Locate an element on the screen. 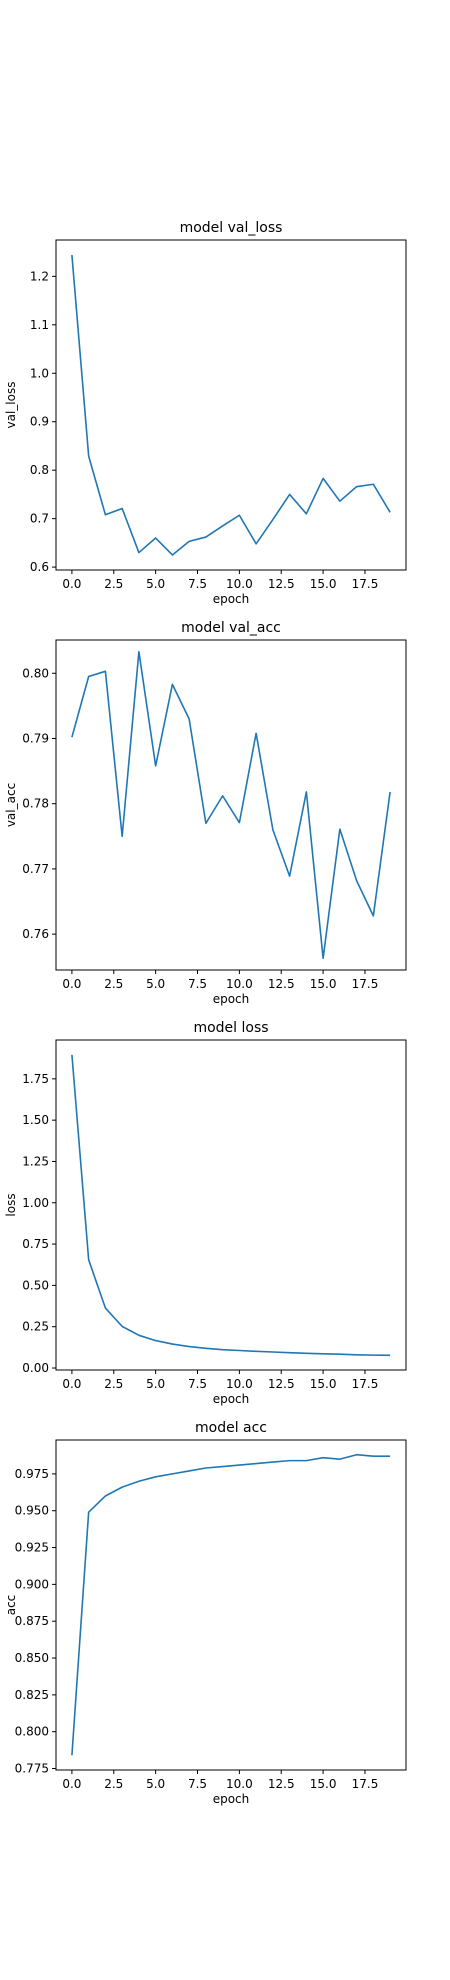 This screenshot has width=450, height=1980. y-tick-label: 1.75 is located at coordinates (35, 1079).